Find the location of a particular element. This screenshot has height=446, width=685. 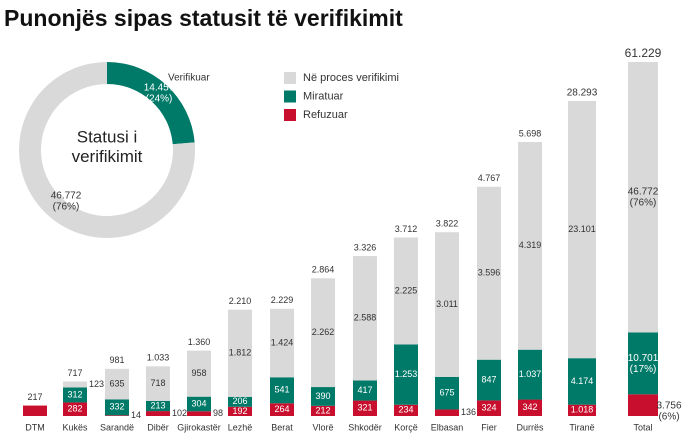

bar-total-label: 1.033 is located at coordinates (158, 358).